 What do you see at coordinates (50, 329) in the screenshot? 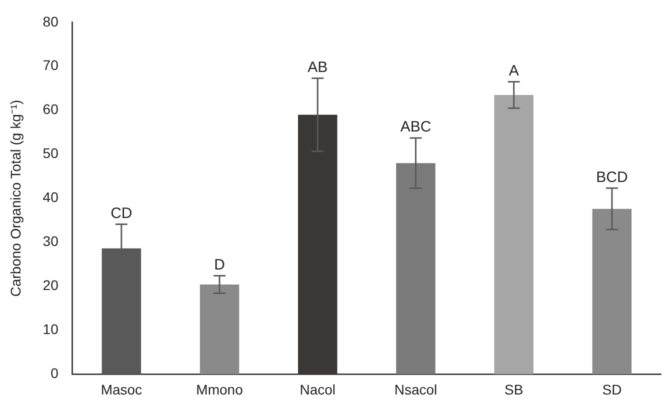
I see `y-tick-label: 10` at bounding box center [50, 329].